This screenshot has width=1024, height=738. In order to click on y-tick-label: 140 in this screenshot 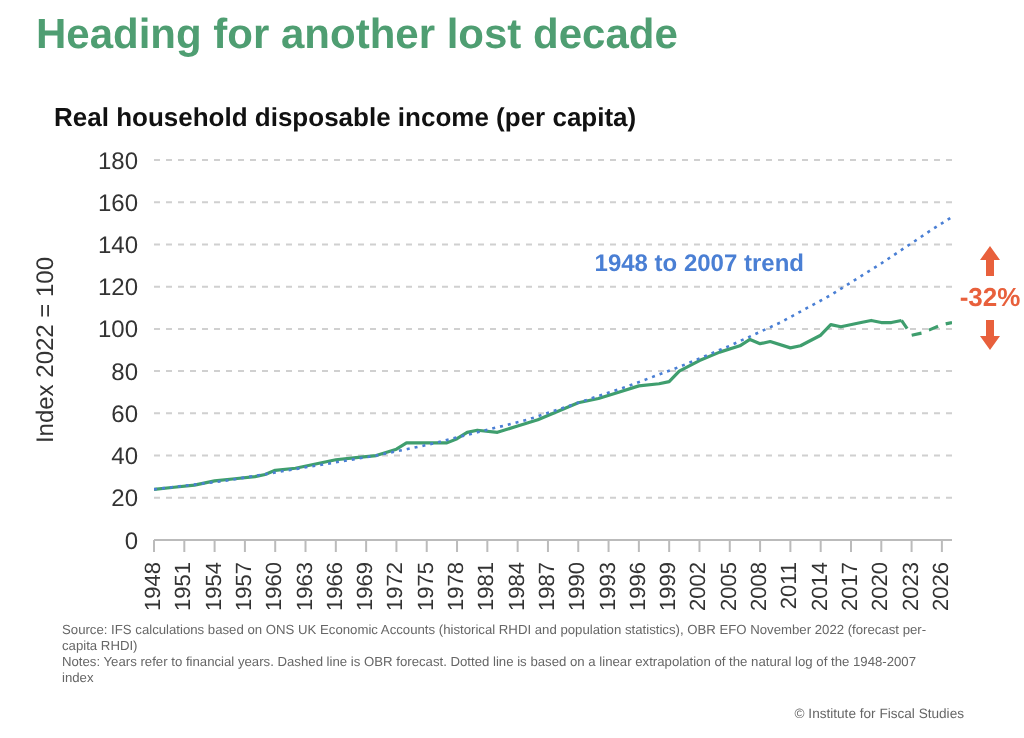, I will do `click(118, 244)`.